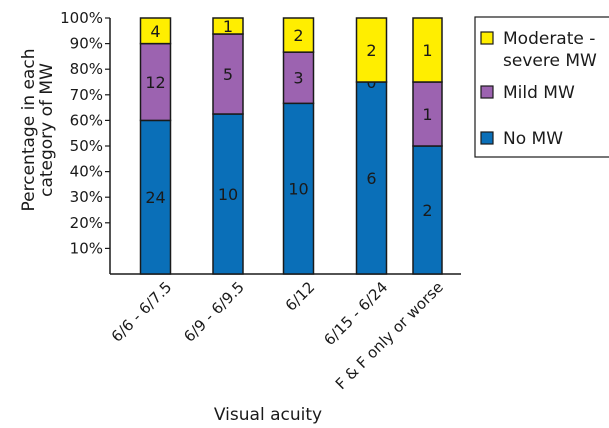 The image size is (609, 428). Describe the element at coordinates (47, 130) in the screenshot. I see `y-axis-title-line-2: category of MW` at that location.